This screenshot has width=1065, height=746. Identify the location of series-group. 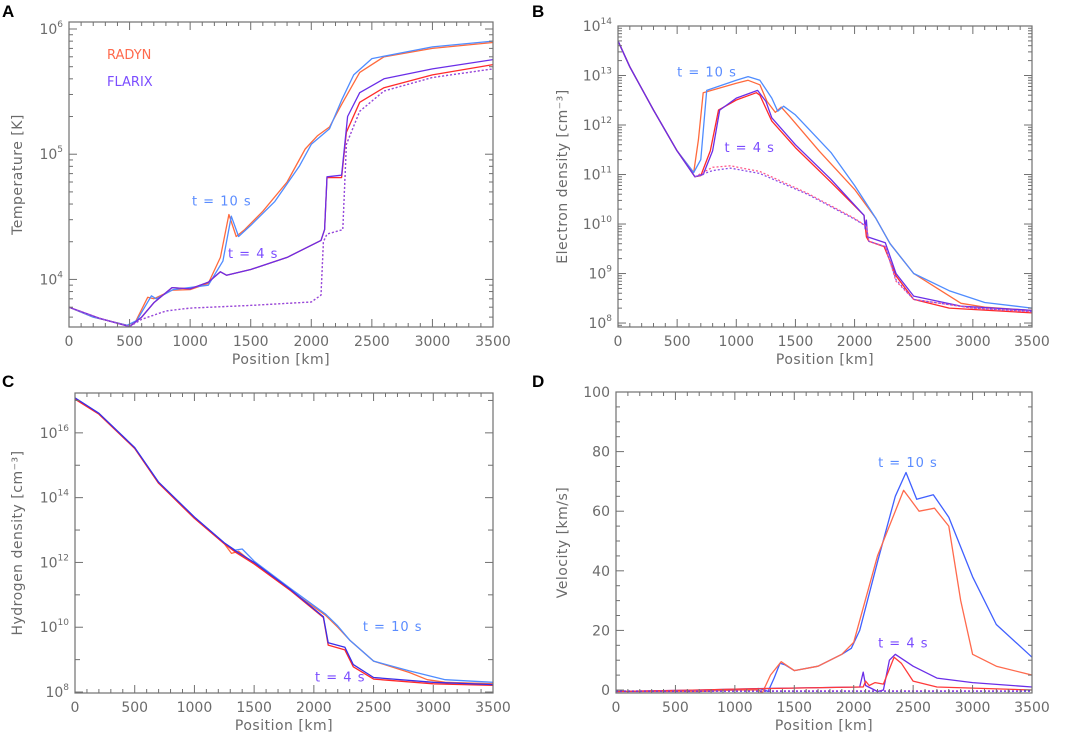
(825, 177).